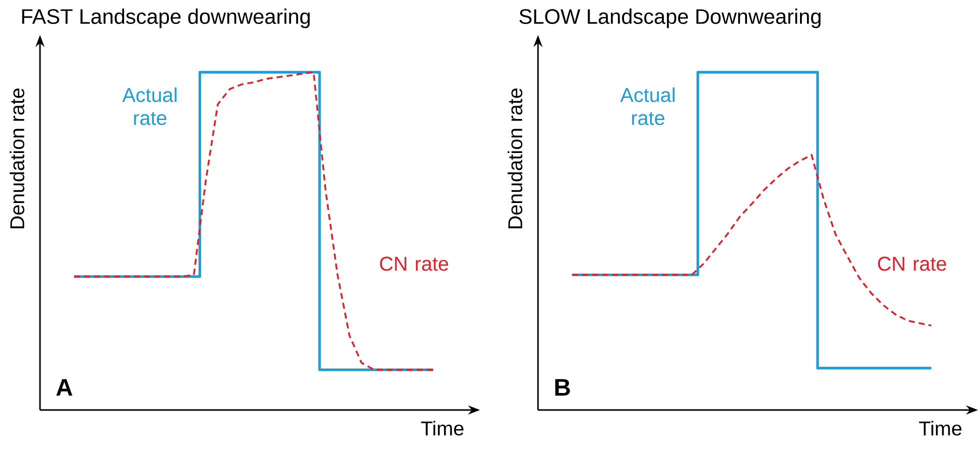  I want to click on annotation: A, so click(64, 387).